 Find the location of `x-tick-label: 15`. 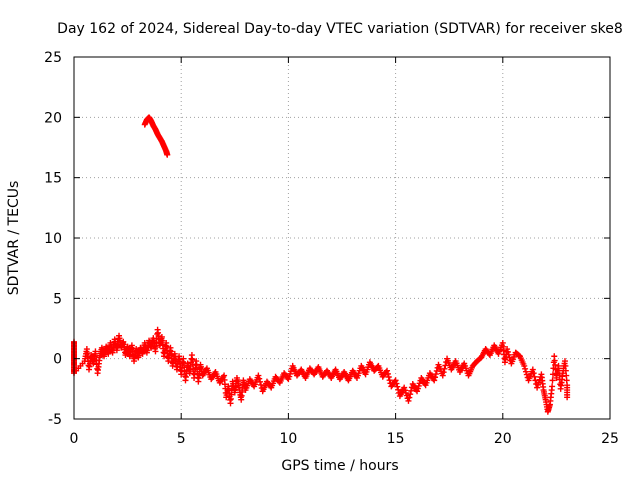

x-tick-label: 15 is located at coordinates (396, 439).